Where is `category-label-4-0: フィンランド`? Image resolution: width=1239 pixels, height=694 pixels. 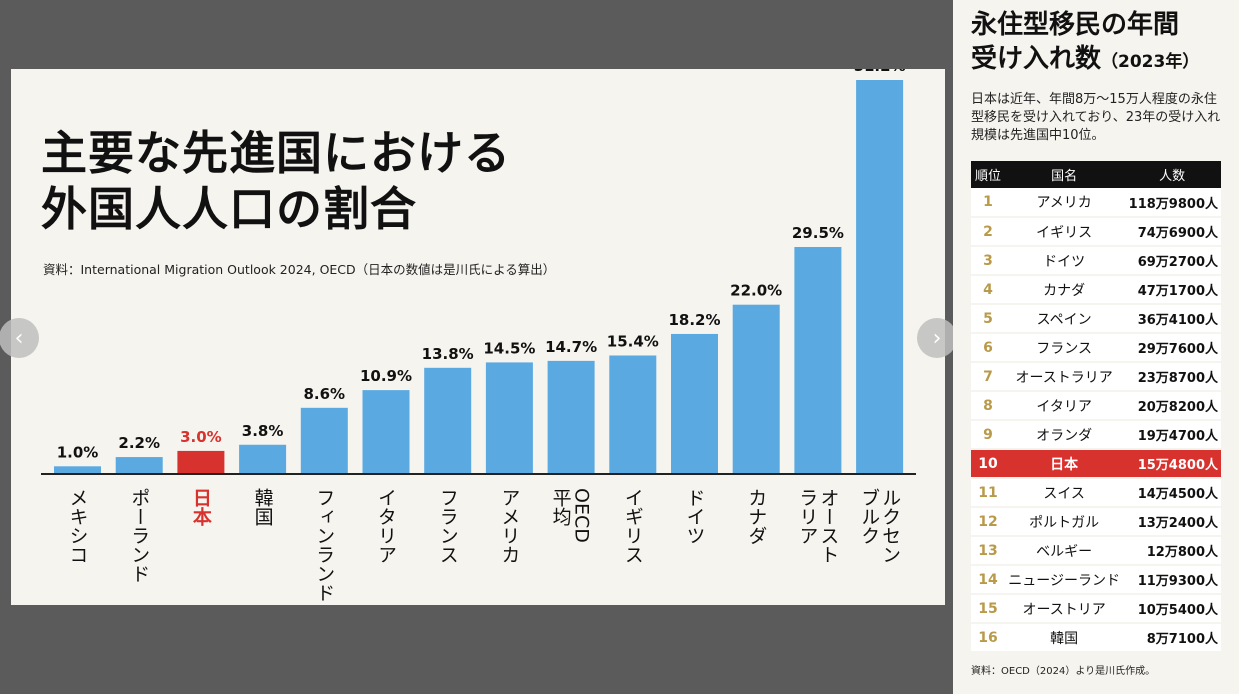
category-label-4-0: フィンランド is located at coordinates (324, 545).